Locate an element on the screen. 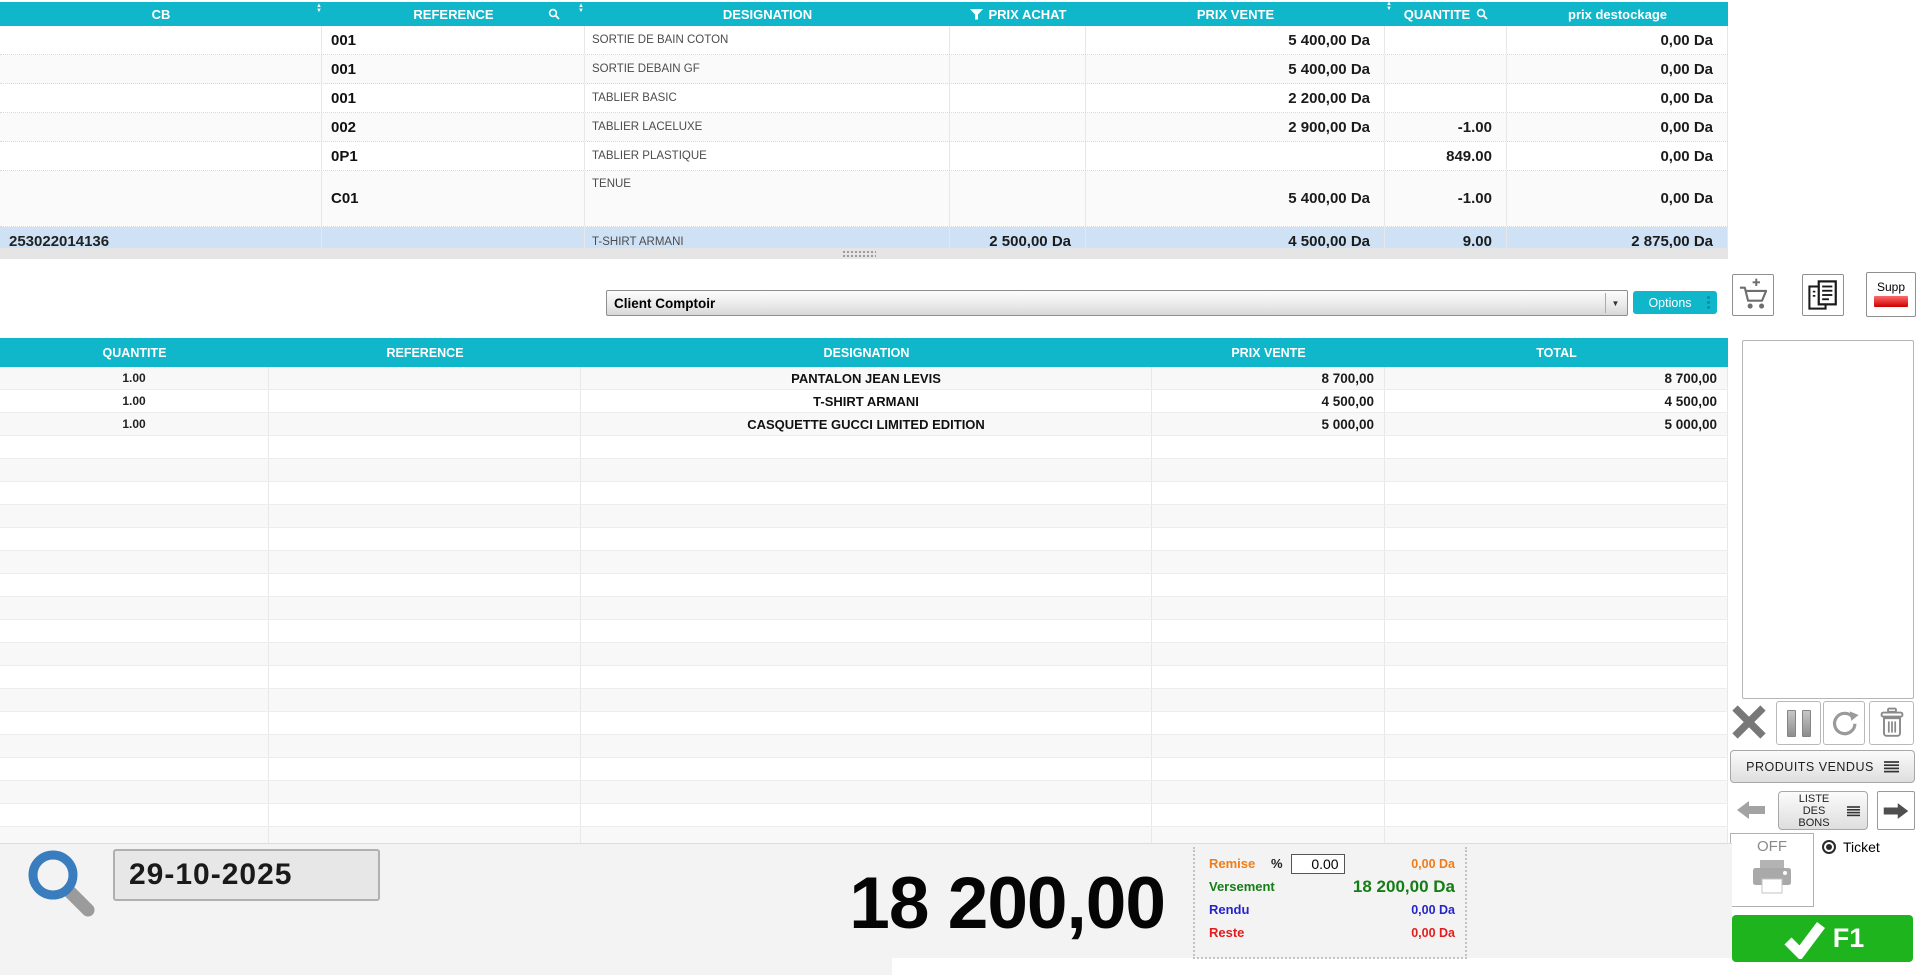 The width and height of the screenshot is (1919, 975). stock-table-row: C01 TENUE 5 400,00 Da -1.00 0,00 Da is located at coordinates (864, 199).